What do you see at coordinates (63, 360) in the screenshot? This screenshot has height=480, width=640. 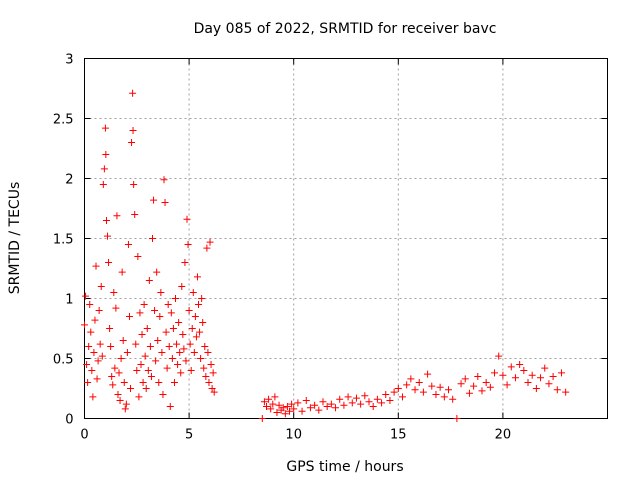 I see `y-tick-label: 0.5` at bounding box center [63, 360].